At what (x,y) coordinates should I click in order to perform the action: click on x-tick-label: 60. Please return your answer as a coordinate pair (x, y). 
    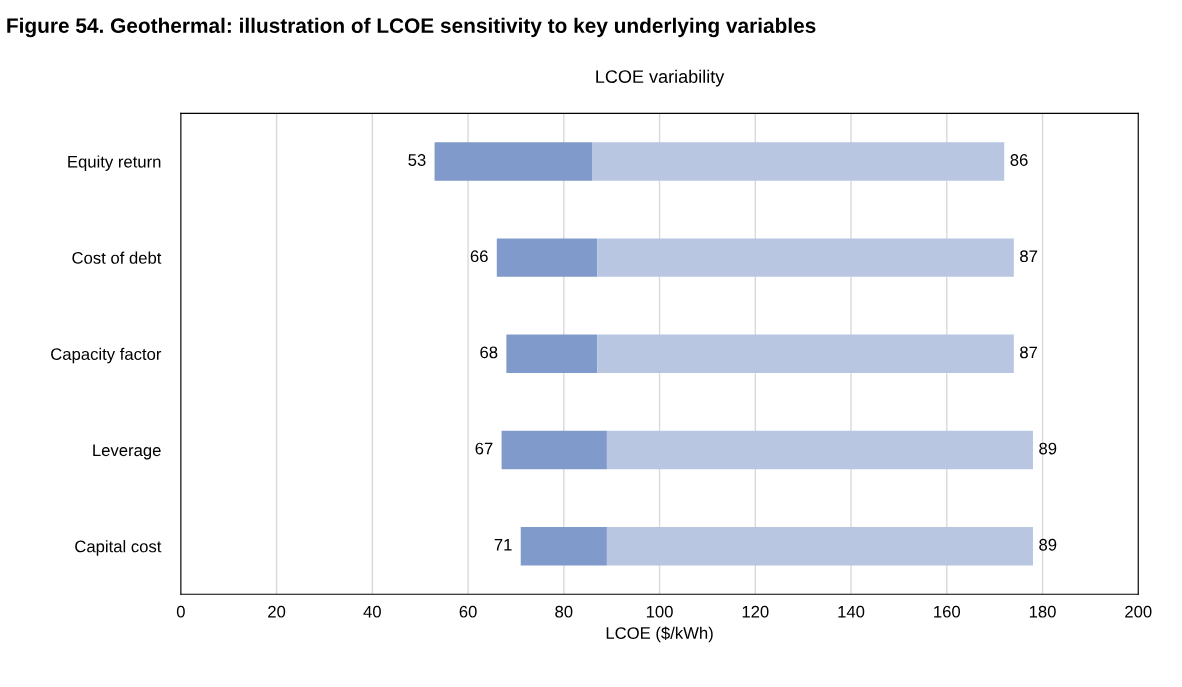
    Looking at the image, I should click on (468, 611).